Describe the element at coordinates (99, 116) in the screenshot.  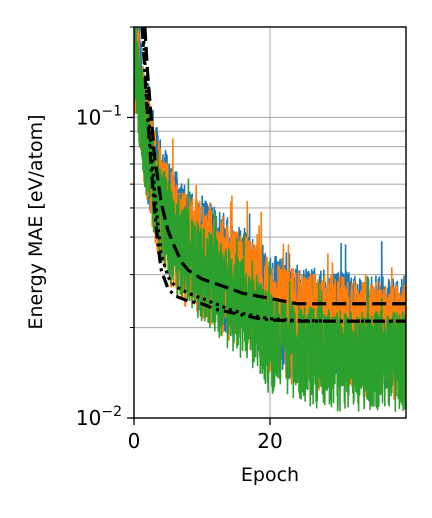
I see `y-tick-label: 10⁻¹` at that location.